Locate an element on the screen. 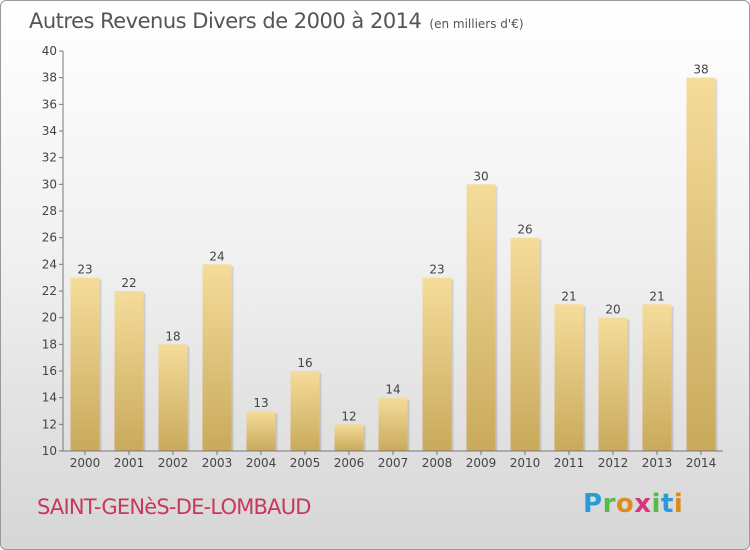 The width and height of the screenshot is (750, 550). data-label: 12 is located at coordinates (348, 416).